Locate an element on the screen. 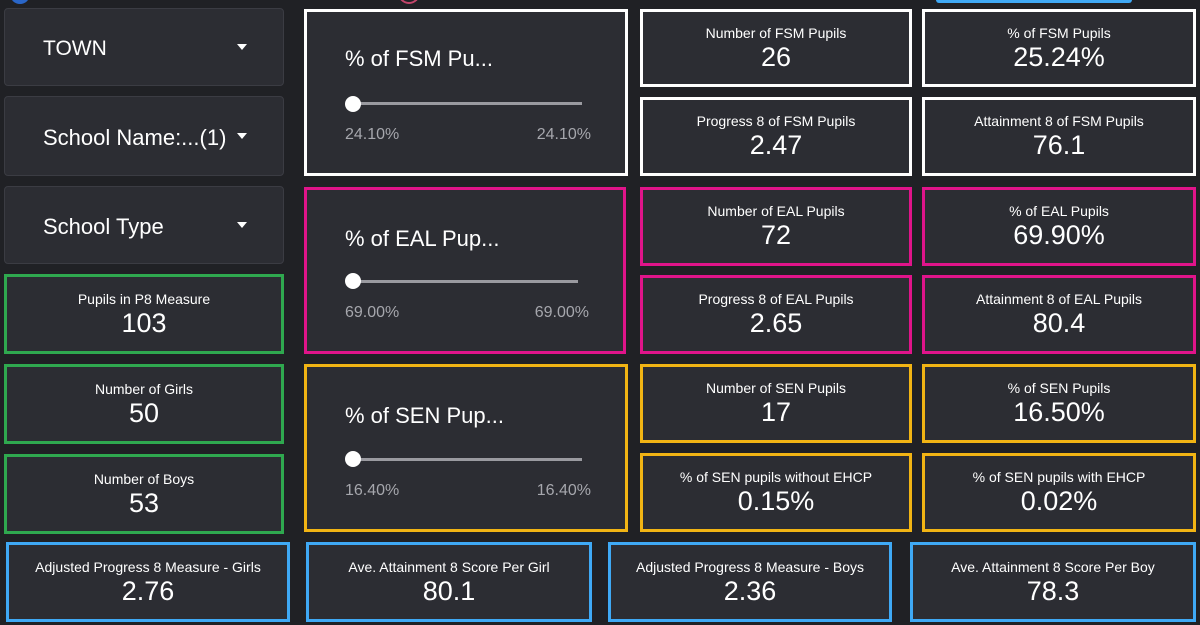 Image resolution: width=1200 pixels, height=625 pixels. sen-percent-label: % of SEN Pupils is located at coordinates (1059, 388).